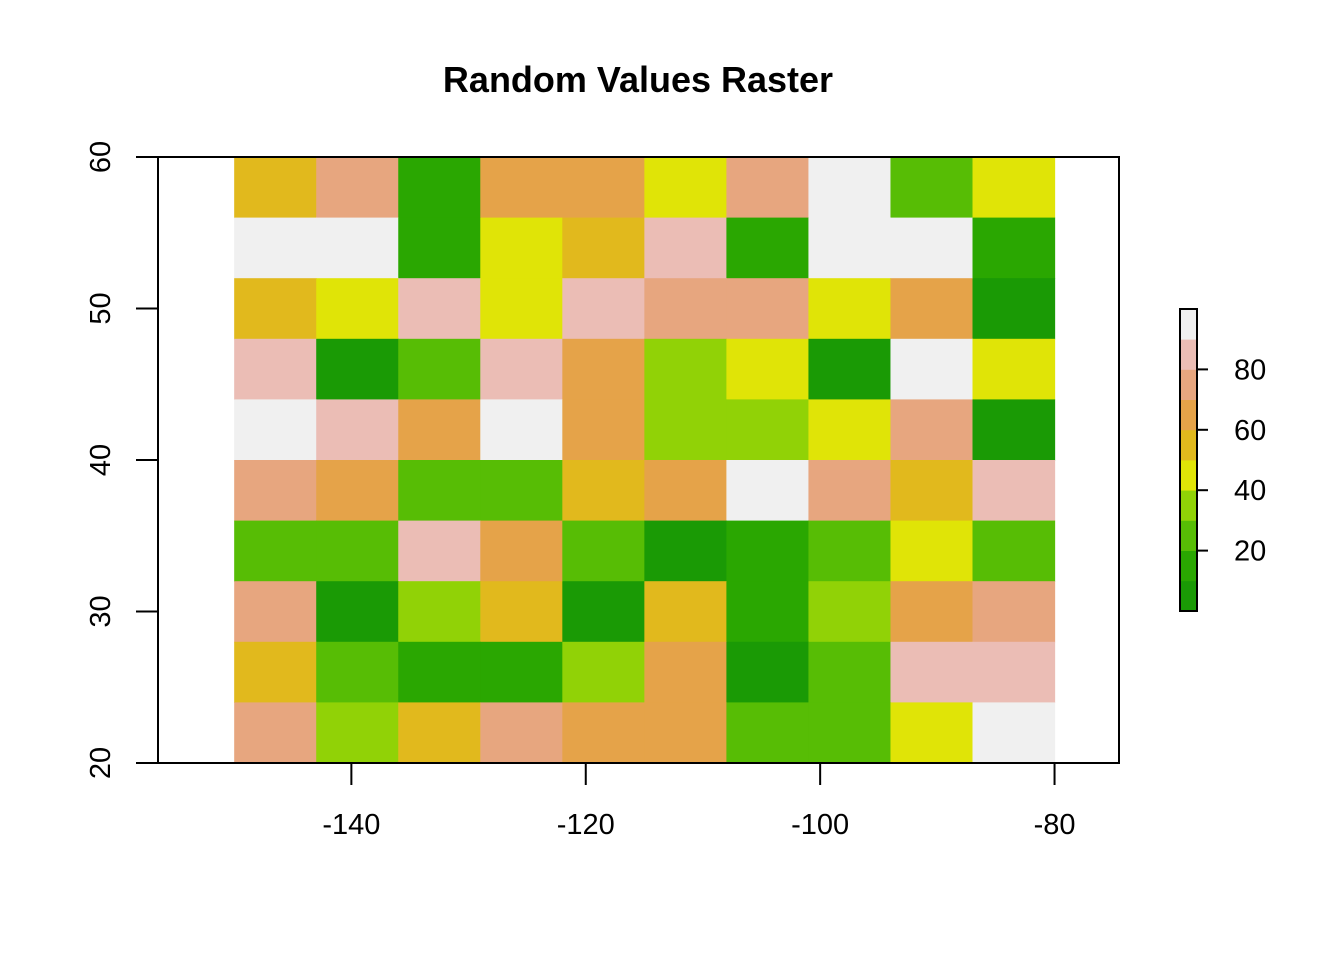  Describe the element at coordinates (820, 825) in the screenshot. I see `x-tick-label: -100` at that location.